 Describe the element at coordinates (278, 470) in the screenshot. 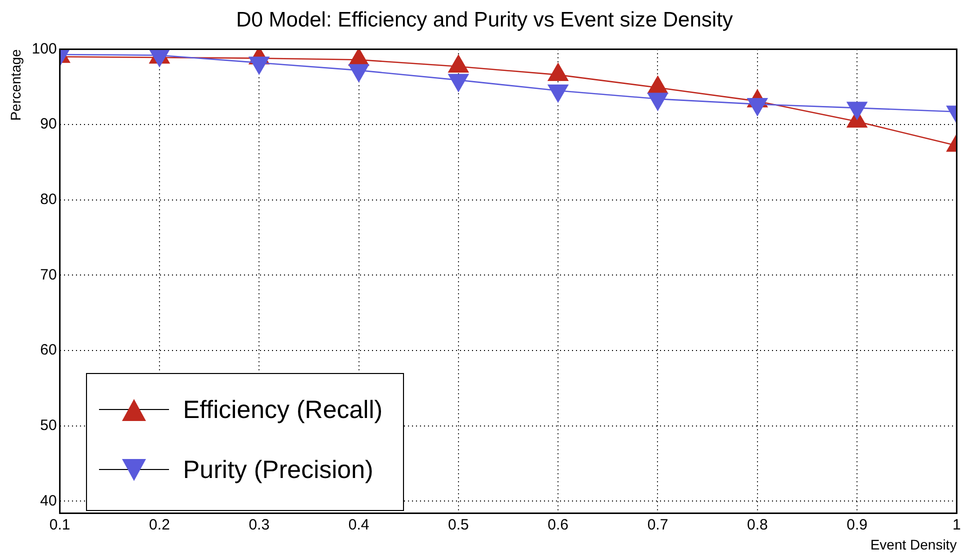

I see `legend-label: Purity (Precision)` at that location.